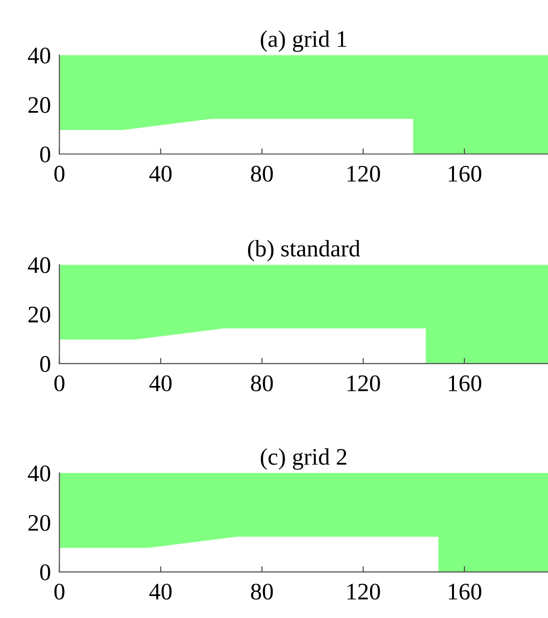  I want to click on chart-title: (c) grid 2, so click(303, 459).